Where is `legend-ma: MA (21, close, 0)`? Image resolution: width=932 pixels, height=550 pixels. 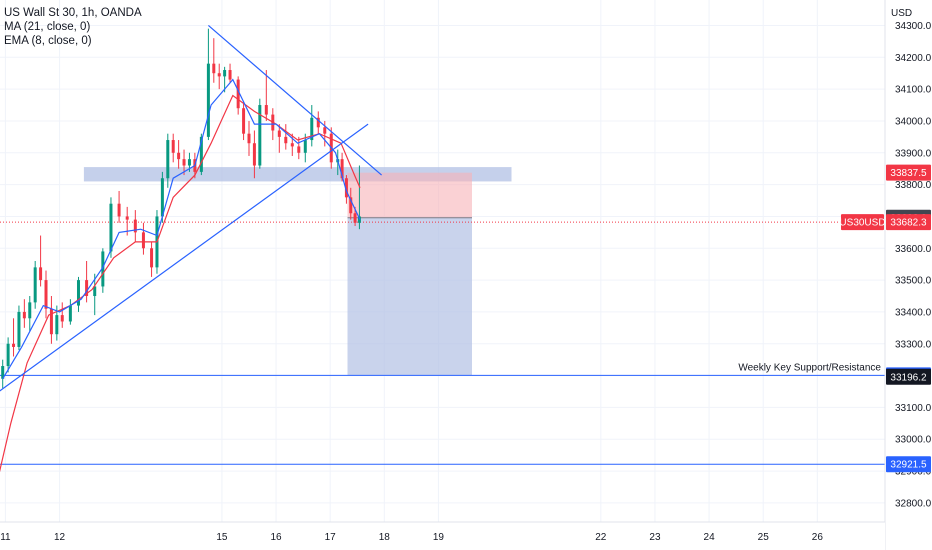
legend-ma: MA (21, close, 0) is located at coordinates (47, 27).